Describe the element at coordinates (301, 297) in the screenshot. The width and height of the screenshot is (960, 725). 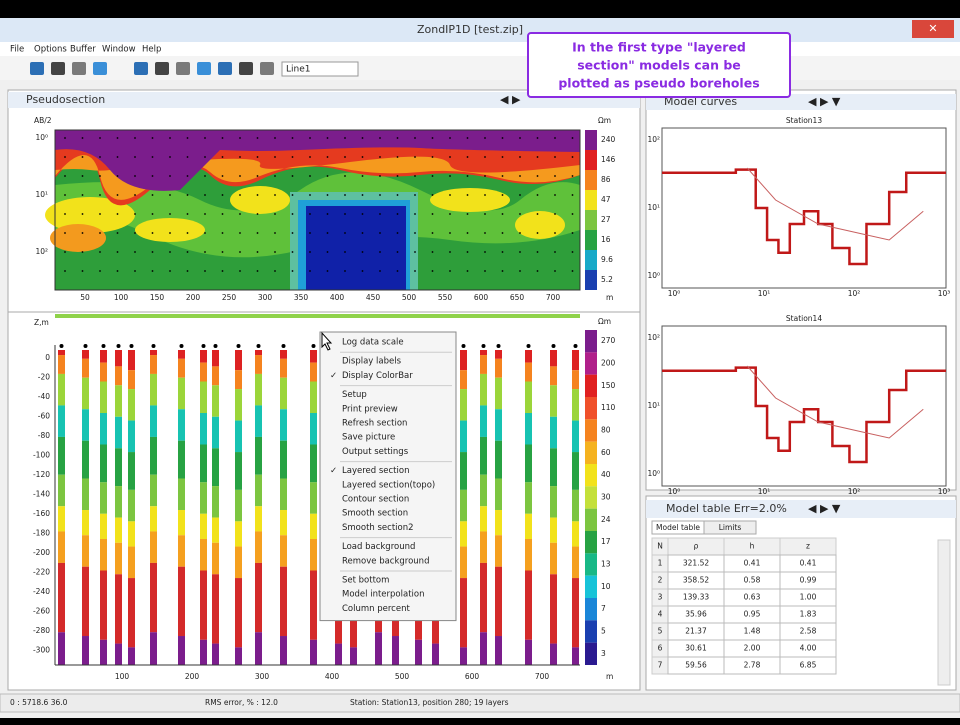
I see `x-tick-label: 350` at that location.